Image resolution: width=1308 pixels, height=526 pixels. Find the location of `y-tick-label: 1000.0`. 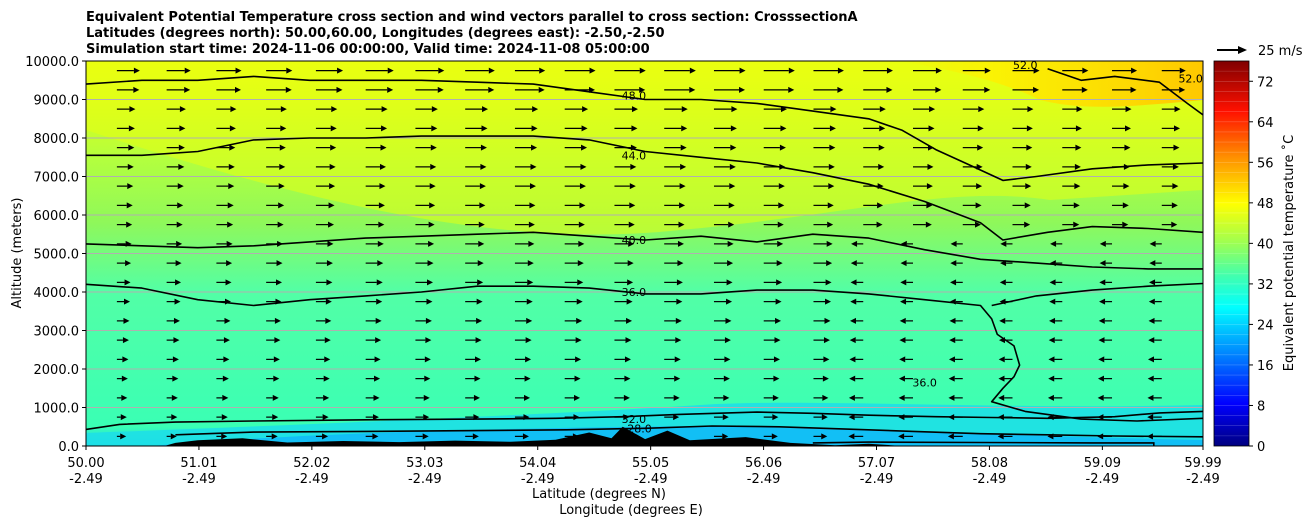

y-tick-label: 1000.0 is located at coordinates (57, 409).